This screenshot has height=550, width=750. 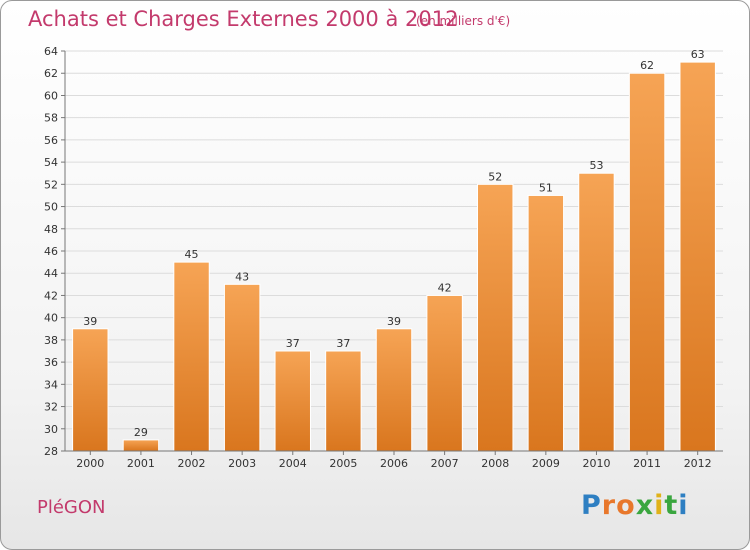 I want to click on x-tick-label: 2008, so click(x=495, y=463).